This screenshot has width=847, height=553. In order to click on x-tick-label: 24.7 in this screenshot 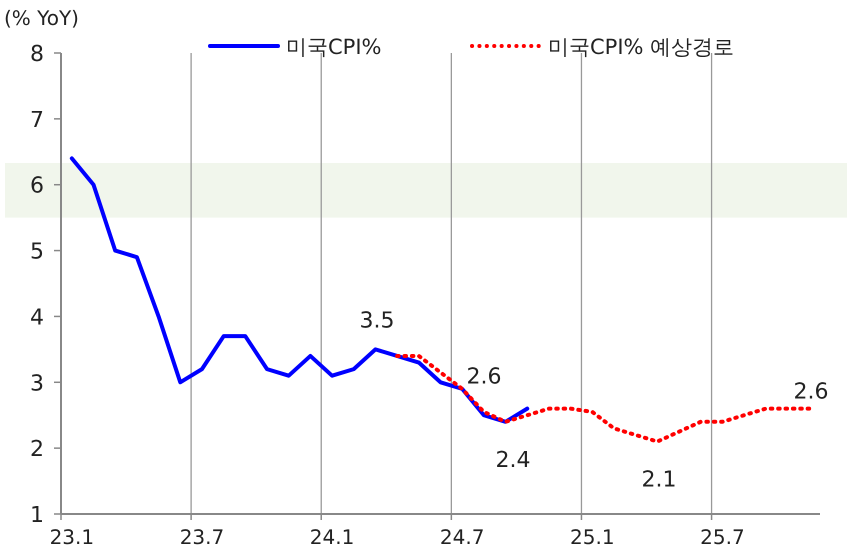, I will do `click(462, 537)`.